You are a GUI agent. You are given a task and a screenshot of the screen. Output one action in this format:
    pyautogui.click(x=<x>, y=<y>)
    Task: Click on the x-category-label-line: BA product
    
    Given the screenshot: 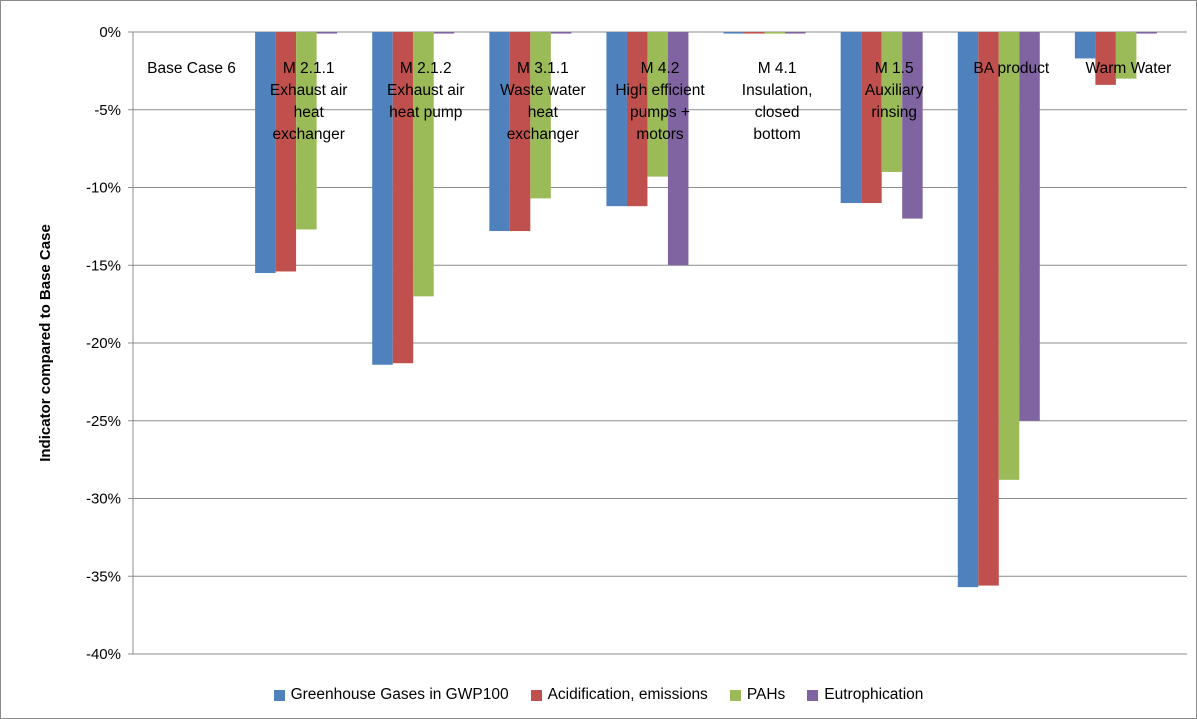 What is the action you would take?
    pyautogui.click(x=1011, y=68)
    